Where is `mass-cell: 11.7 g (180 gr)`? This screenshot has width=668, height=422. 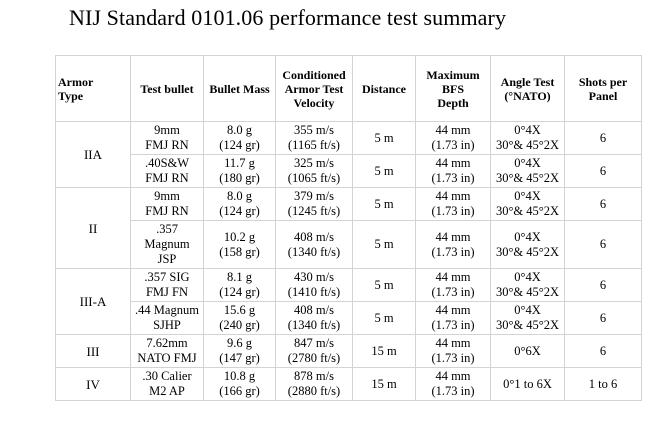
mass-cell: 11.7 g (180 gr) is located at coordinates (239, 171).